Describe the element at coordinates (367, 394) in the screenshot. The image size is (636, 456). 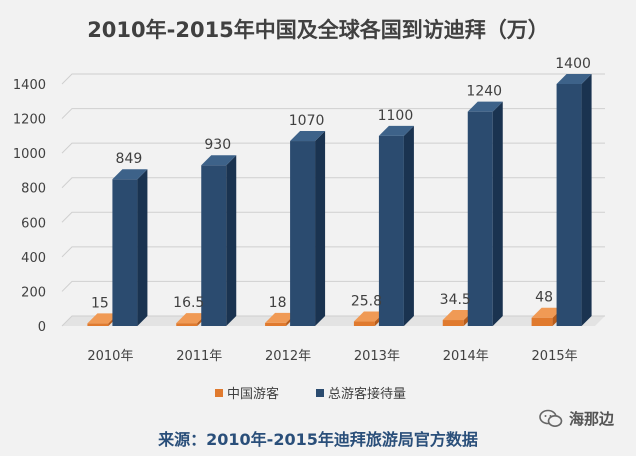
I see `legend-label: 总游客接待量` at that location.